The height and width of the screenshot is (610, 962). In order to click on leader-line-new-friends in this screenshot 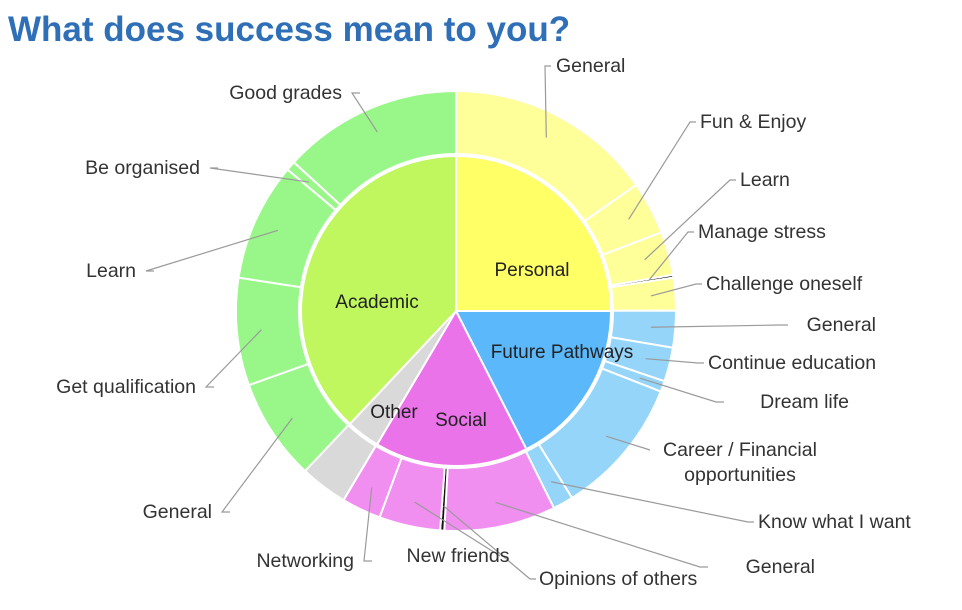, I will do `click(457, 529)`.